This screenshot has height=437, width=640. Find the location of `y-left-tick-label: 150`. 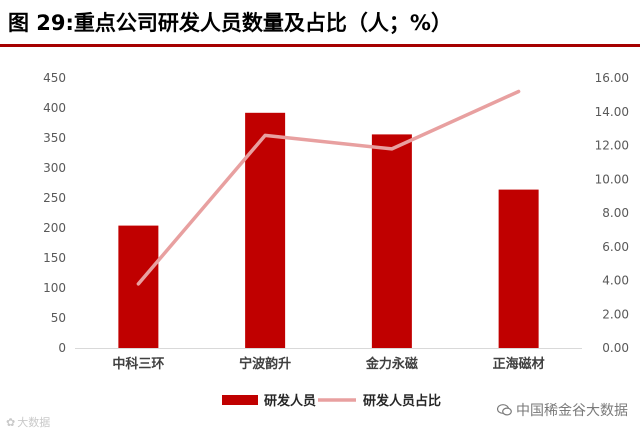

y-left-tick-label: 150 is located at coordinates (54, 258).